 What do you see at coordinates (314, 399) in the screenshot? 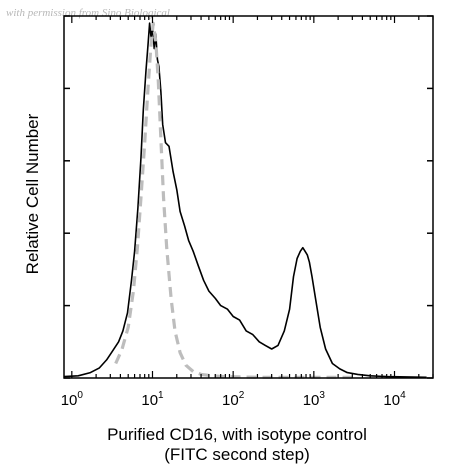
I see `x-tick-label: 10³` at bounding box center [314, 399].